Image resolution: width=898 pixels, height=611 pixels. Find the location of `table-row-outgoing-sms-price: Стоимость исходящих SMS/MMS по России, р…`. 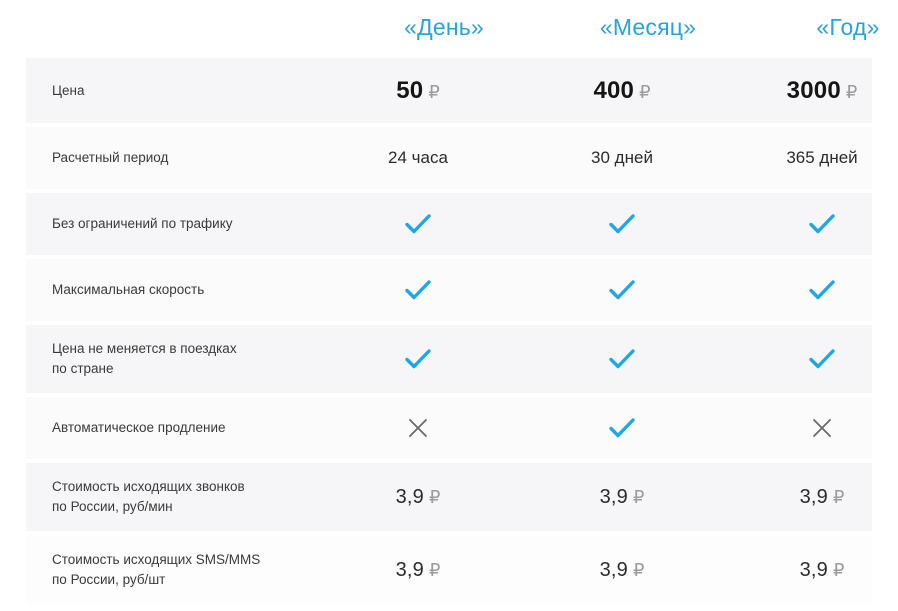

table-row-outgoing-sms-price: Стоимость исходящих SMS/MMS по России, р… is located at coordinates (449, 570).